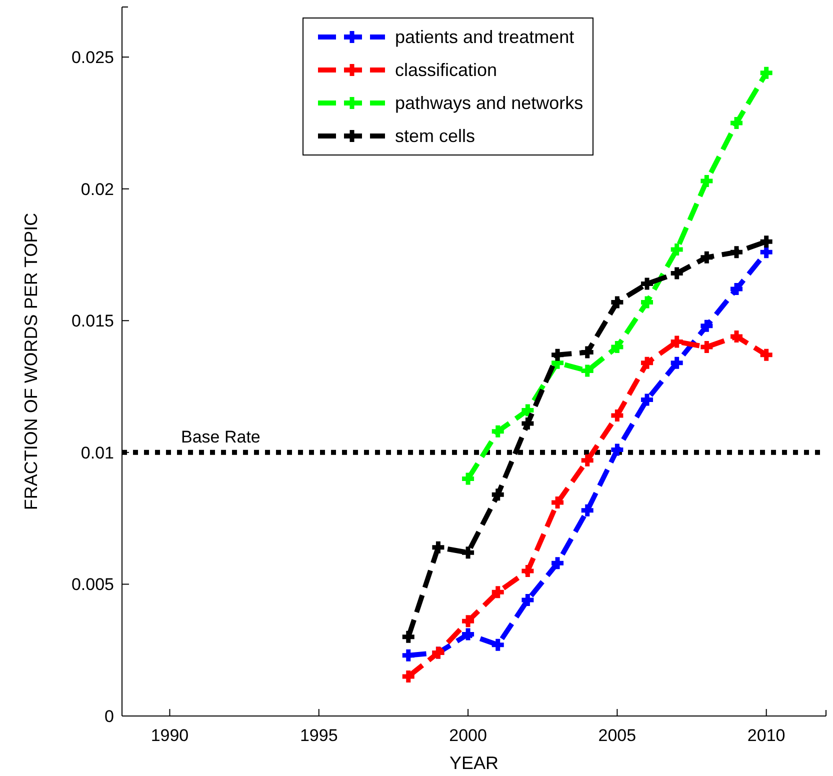 The height and width of the screenshot is (776, 833). Describe the element at coordinates (484, 37) in the screenshot. I see `legend-label: patients and treatment` at that location.